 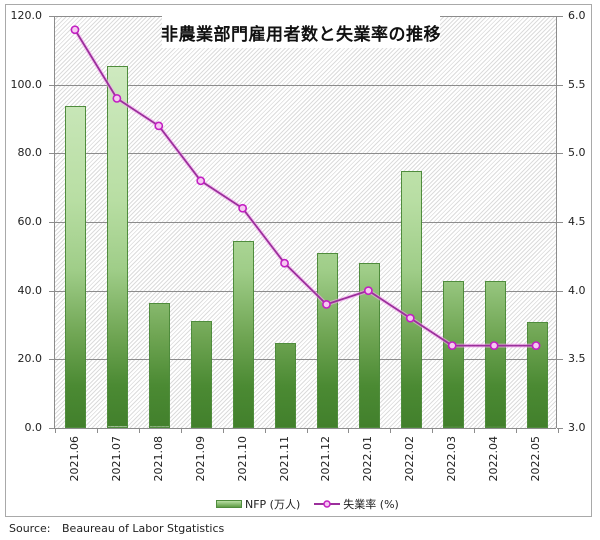 What do you see at coordinates (577, 290) in the screenshot?
I see `right-axis-label: 4.0` at bounding box center [577, 290].